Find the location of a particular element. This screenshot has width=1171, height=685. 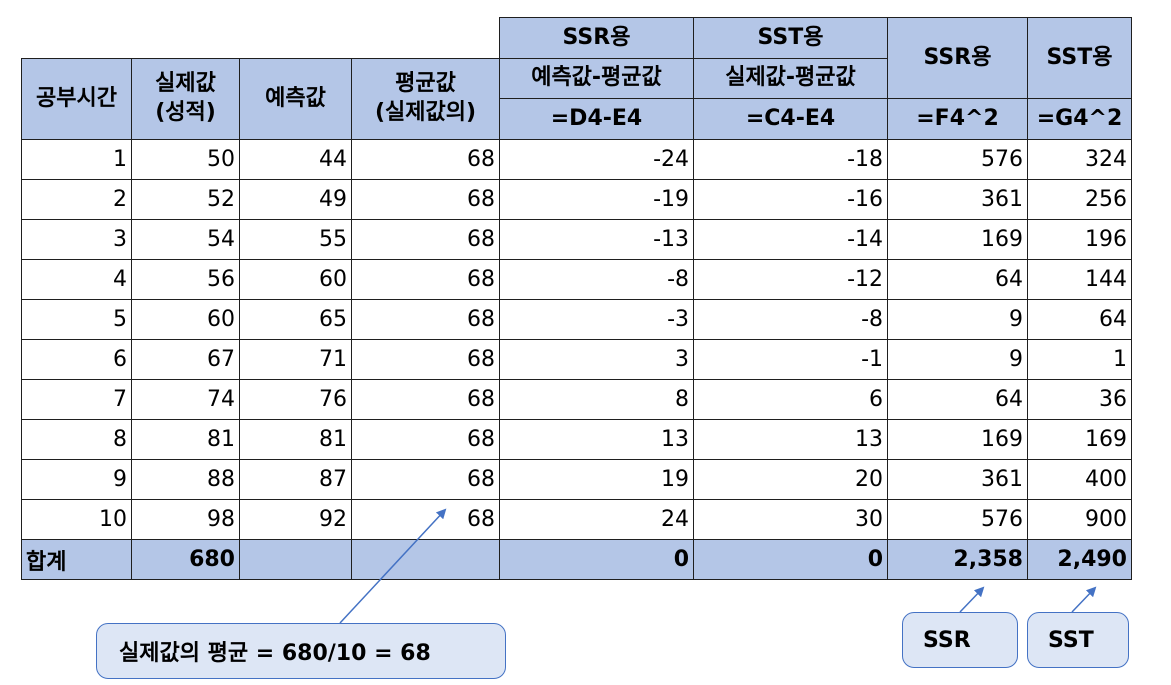

header-sst-squared: SST용 is located at coordinates (1079, 58).